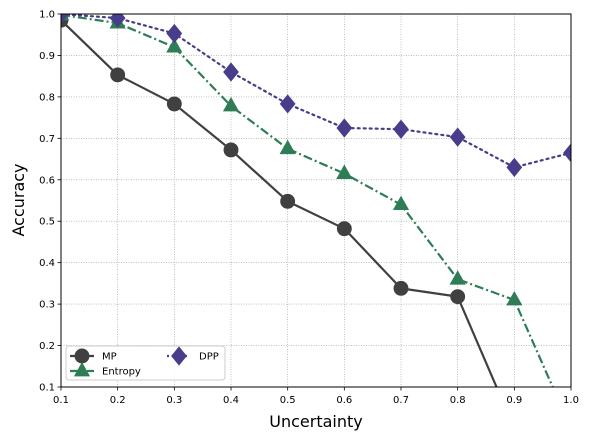  Describe the element at coordinates (458, 400) in the screenshot. I see `x-tick-label: 0.8` at that location.